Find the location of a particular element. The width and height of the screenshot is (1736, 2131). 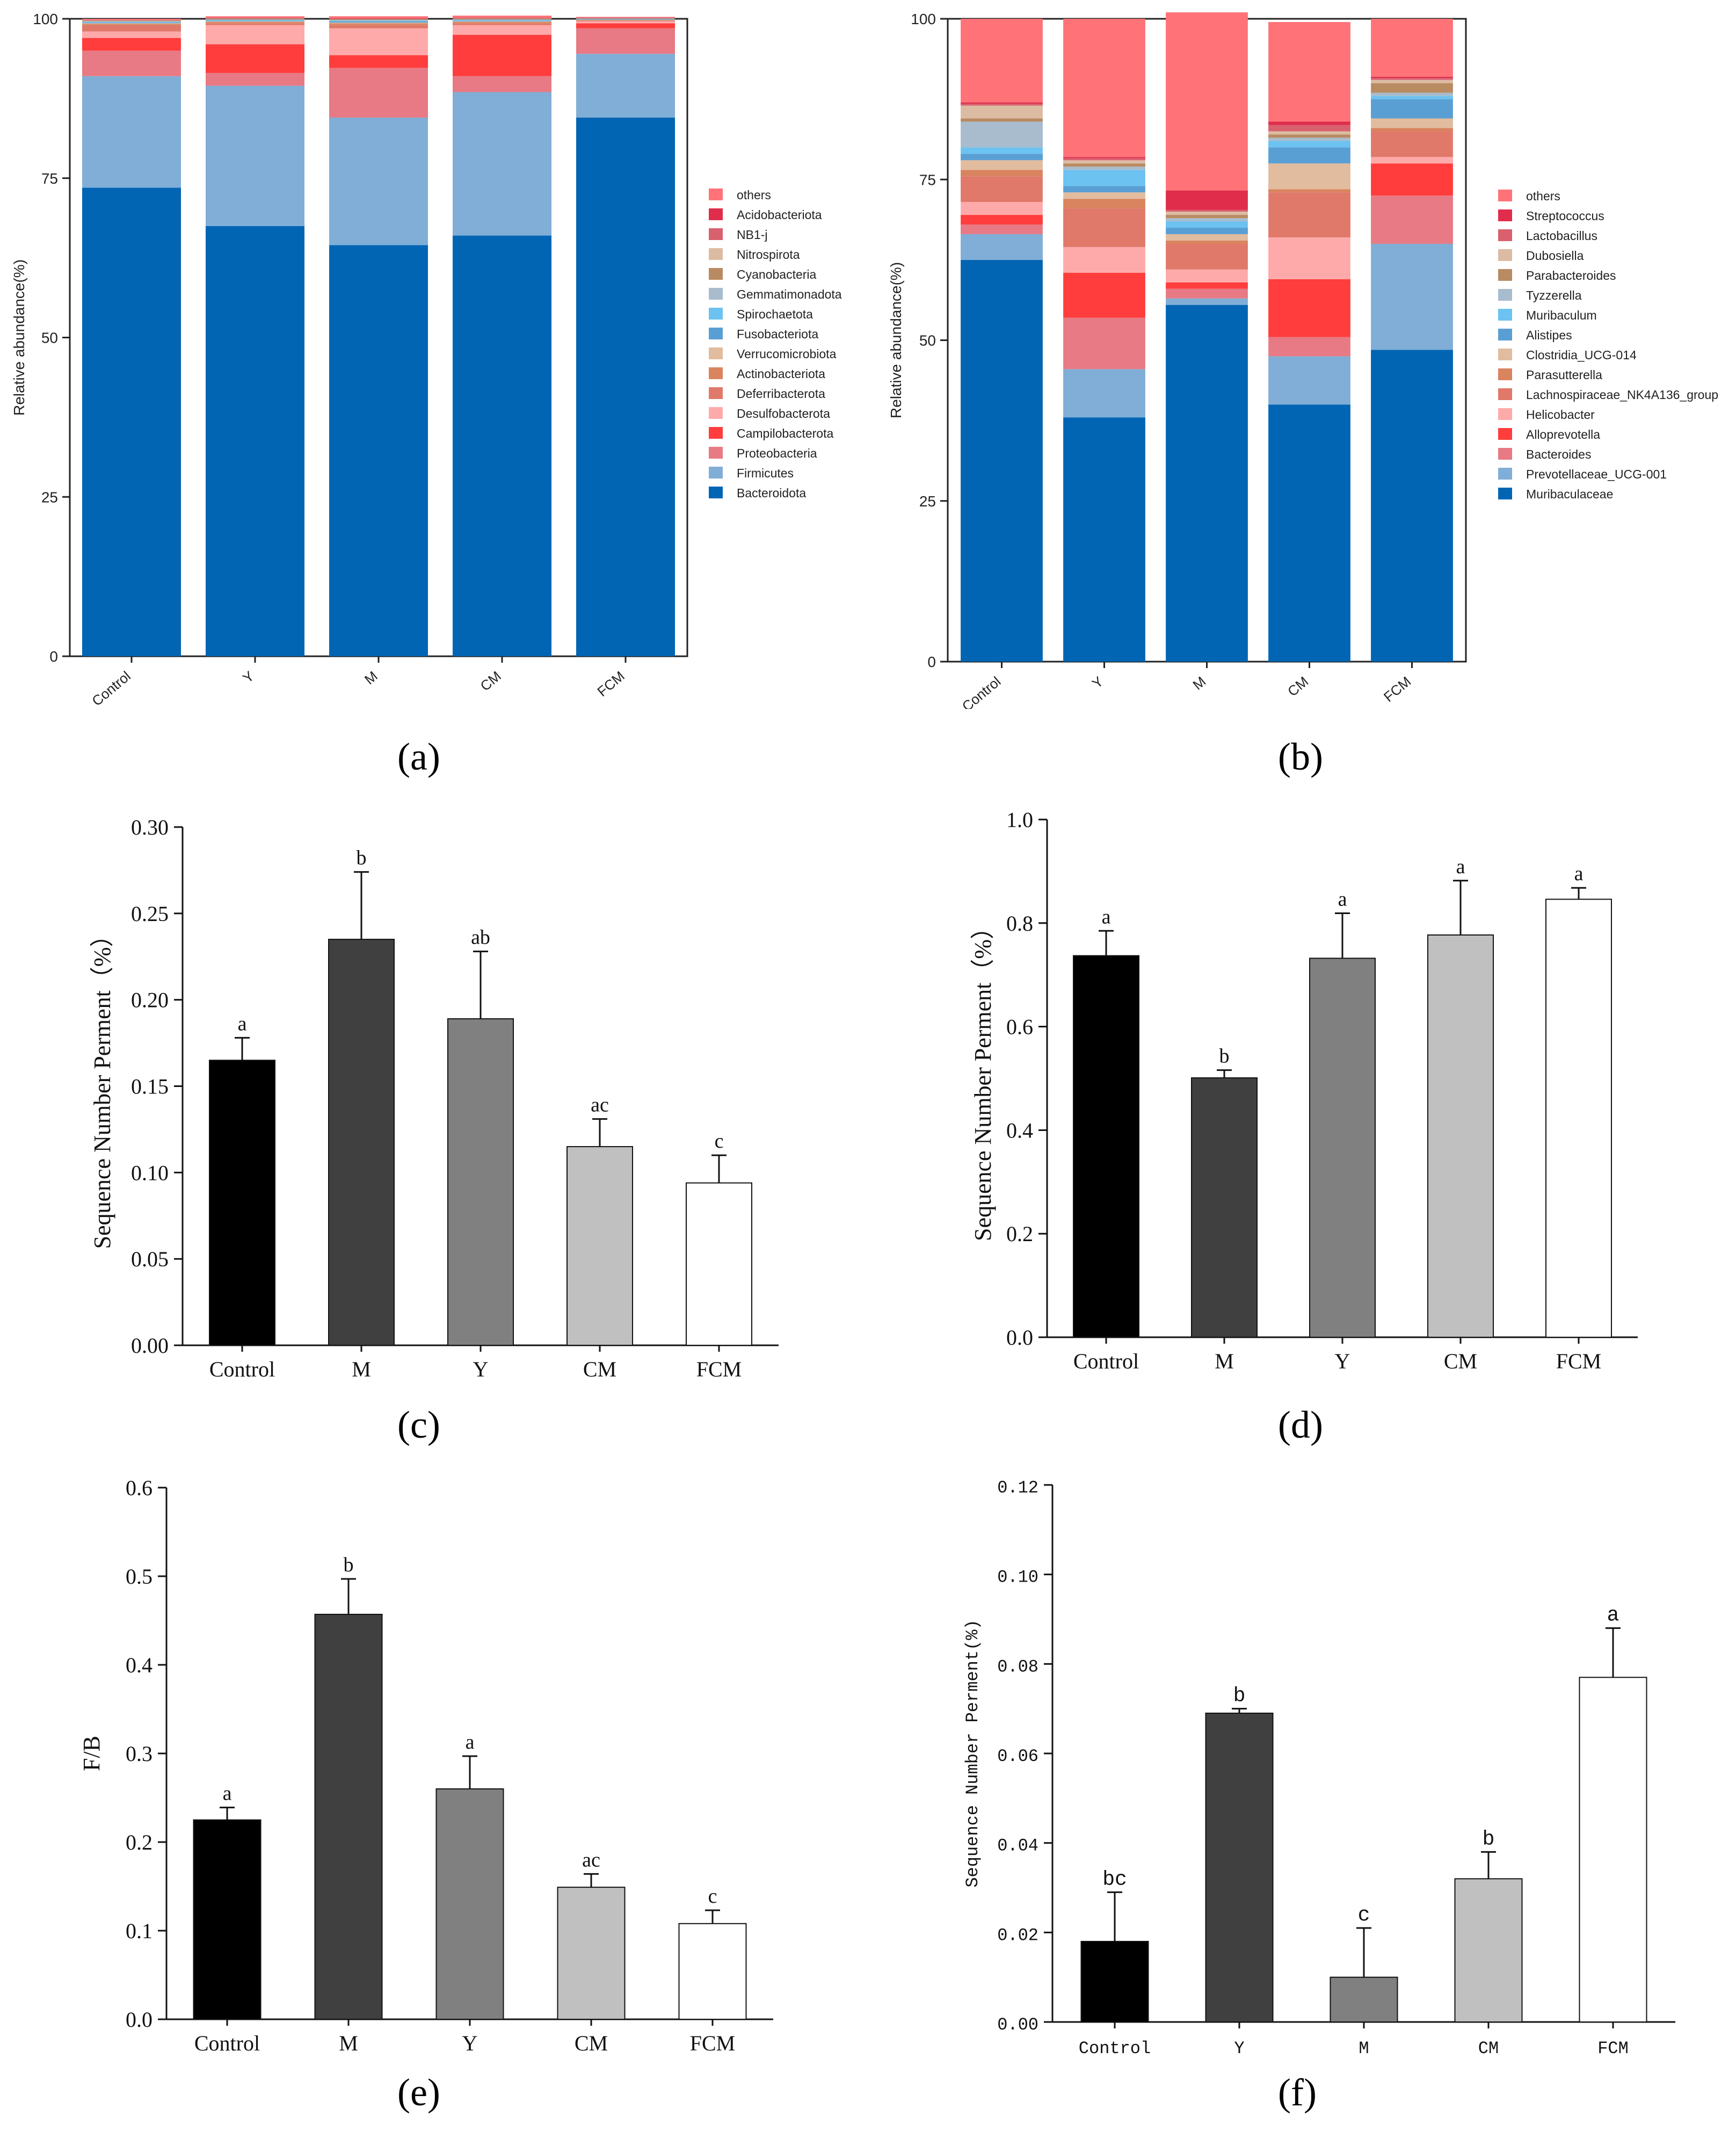

legend-label: Tyzzerella is located at coordinates (1554, 295).